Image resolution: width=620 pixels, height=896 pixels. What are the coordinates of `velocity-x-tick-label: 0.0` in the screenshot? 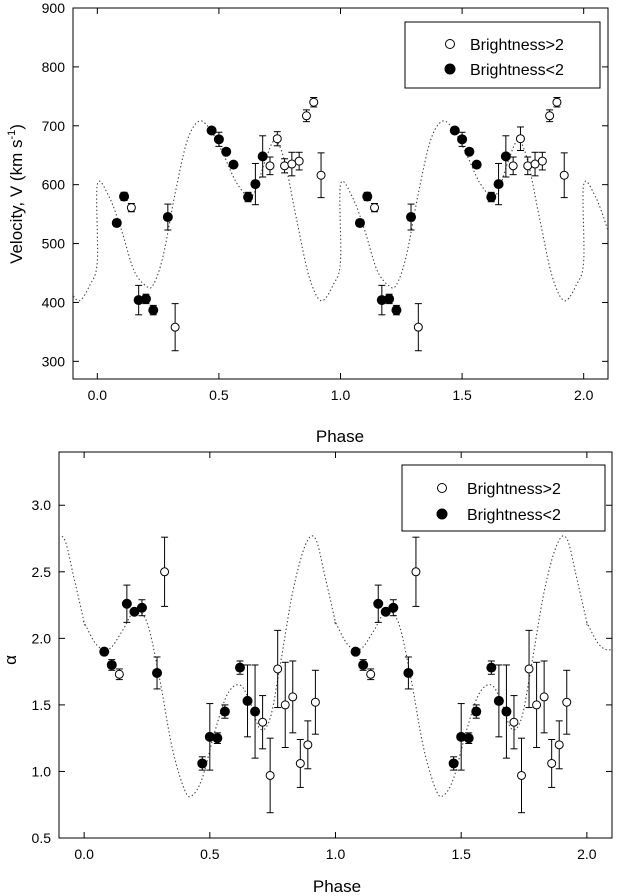 It's located at (98, 395).